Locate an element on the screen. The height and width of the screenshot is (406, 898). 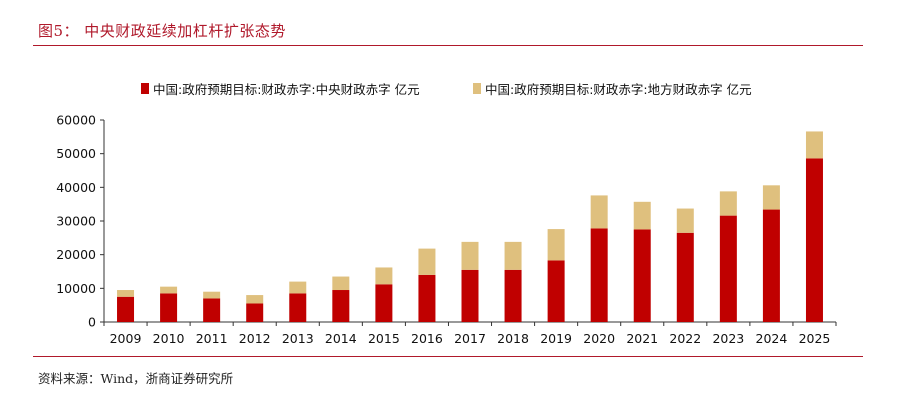
x-tick-label: 2013 is located at coordinates (298, 338).